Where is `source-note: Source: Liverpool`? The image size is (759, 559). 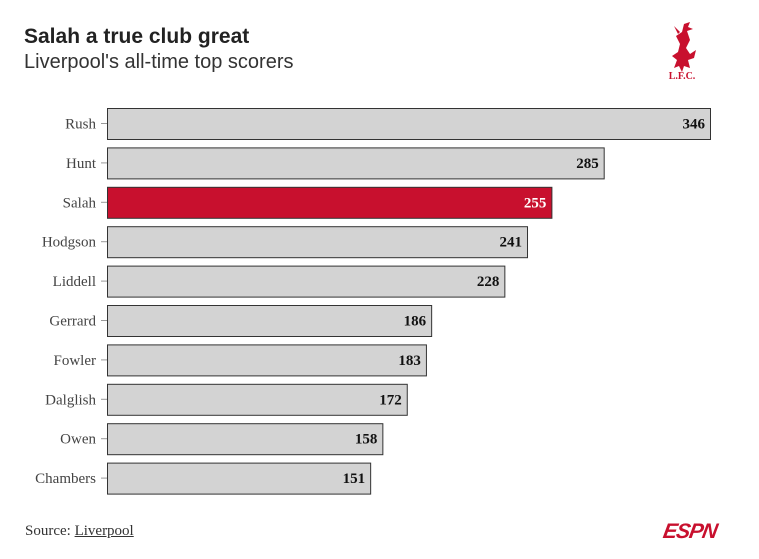
source-note: Source: Liverpool is located at coordinates (79, 531).